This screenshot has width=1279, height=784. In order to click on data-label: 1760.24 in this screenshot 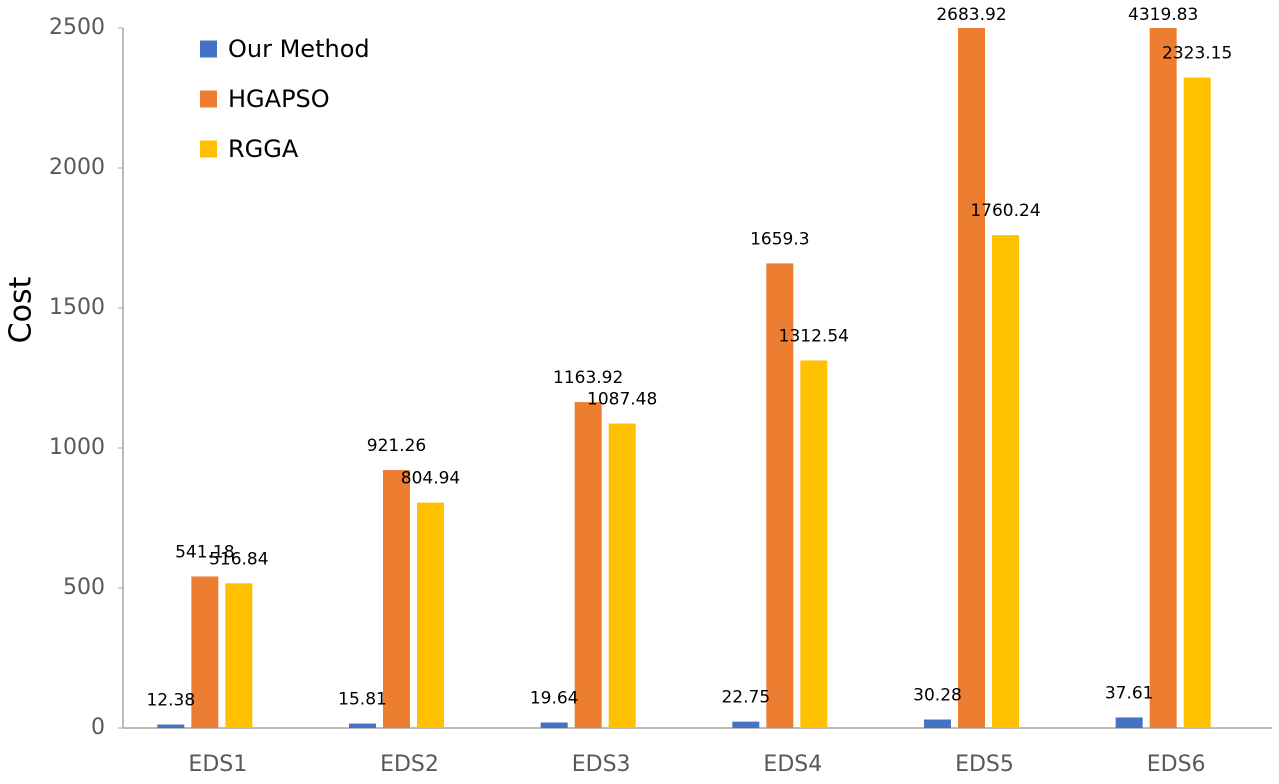, I will do `click(1005, 211)`.